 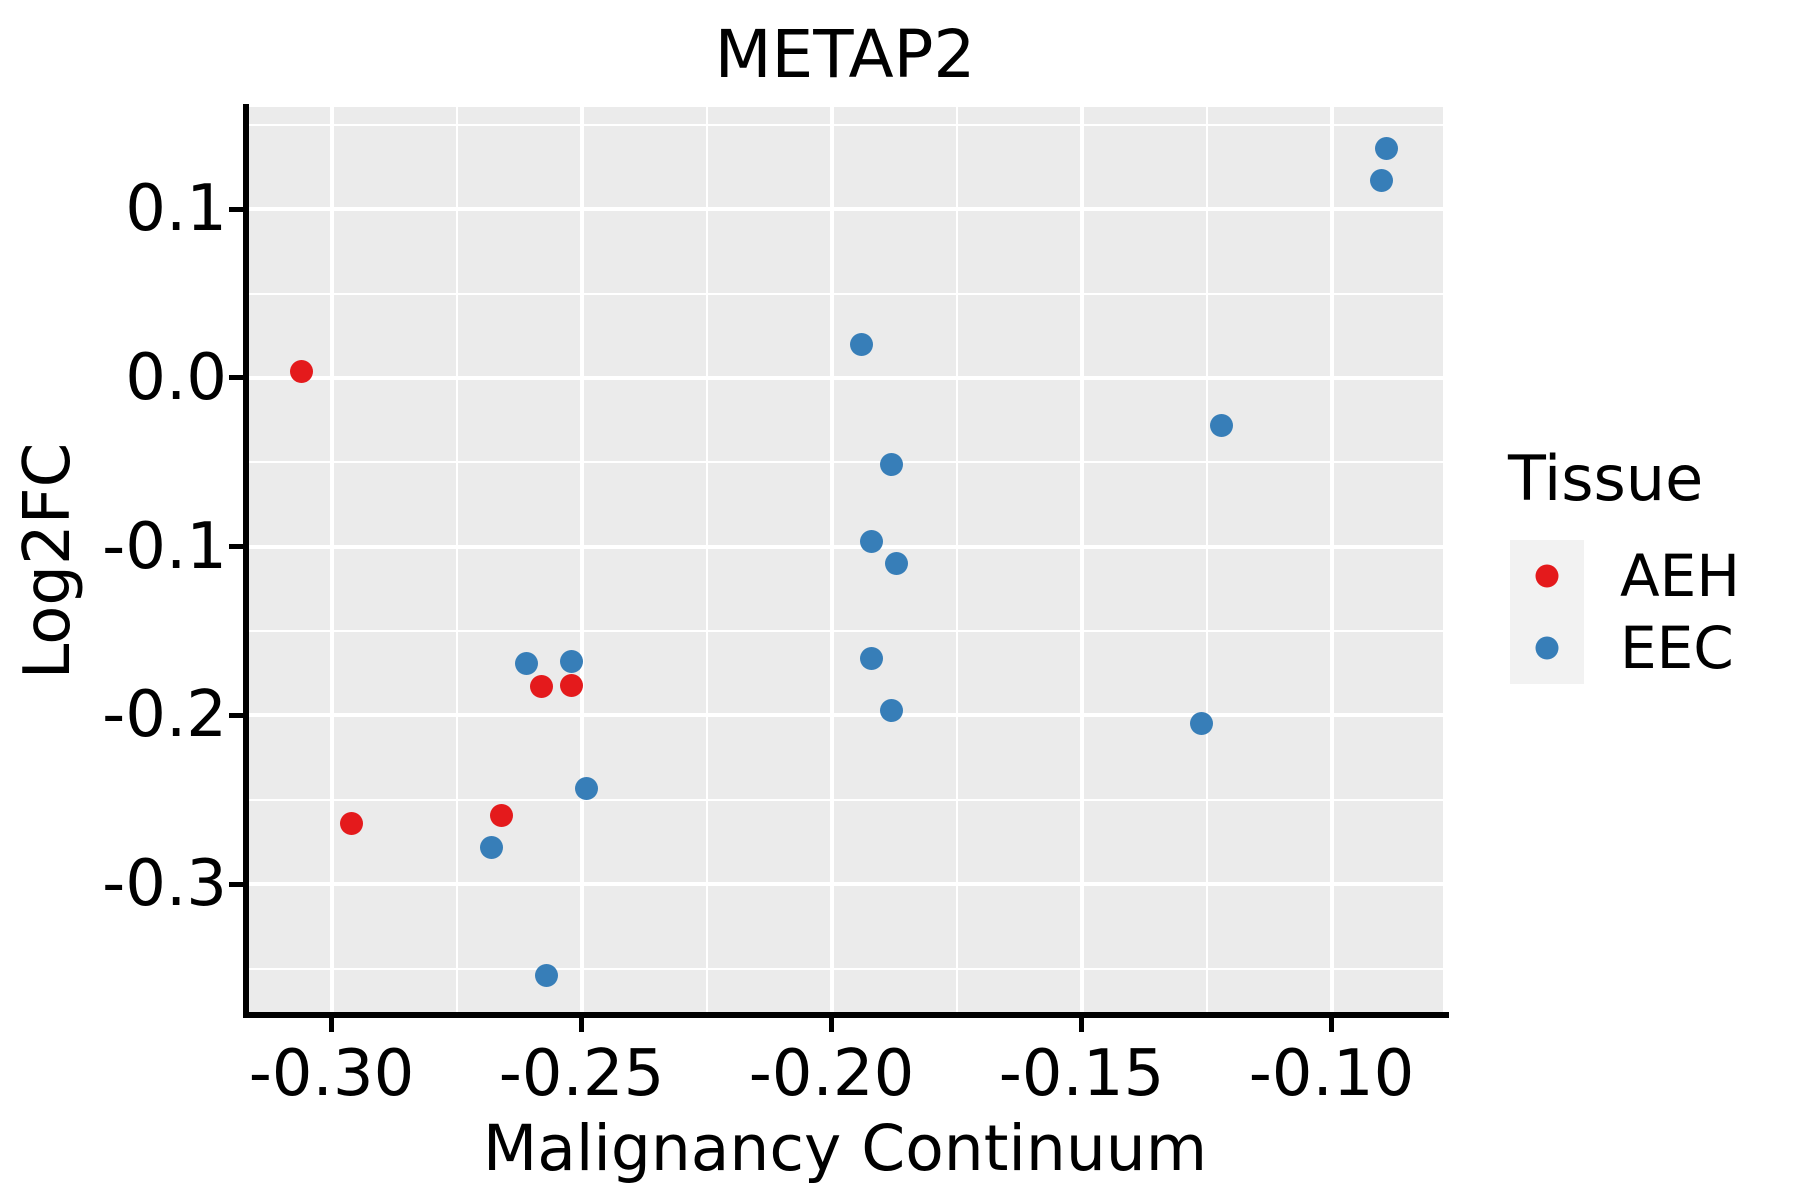 I want to click on legend-key-aeh, so click(x=1547, y=576).